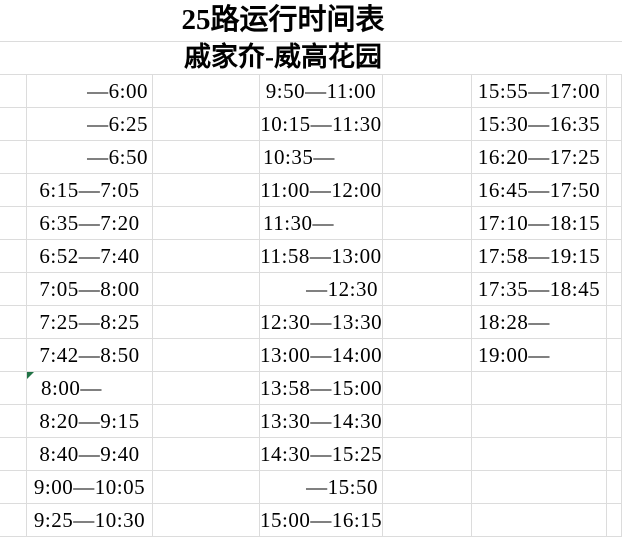 The image size is (622, 537). Describe the element at coordinates (539, 355) in the screenshot. I see `time-cell: 19:00—` at that location.